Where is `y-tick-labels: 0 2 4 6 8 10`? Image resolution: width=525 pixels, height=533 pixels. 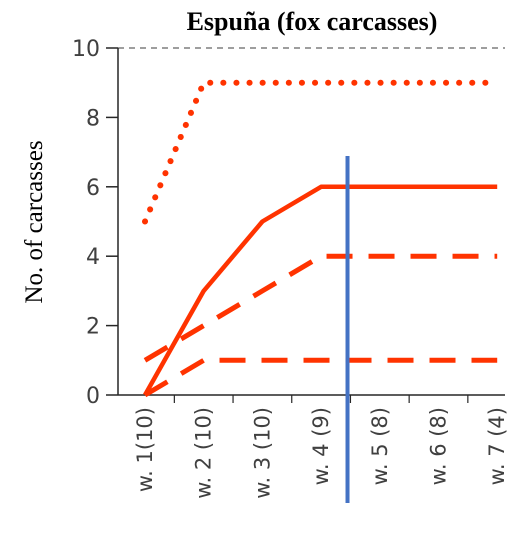 y-tick-labels: 0 2 4 6 8 10 is located at coordinates (86, 223).